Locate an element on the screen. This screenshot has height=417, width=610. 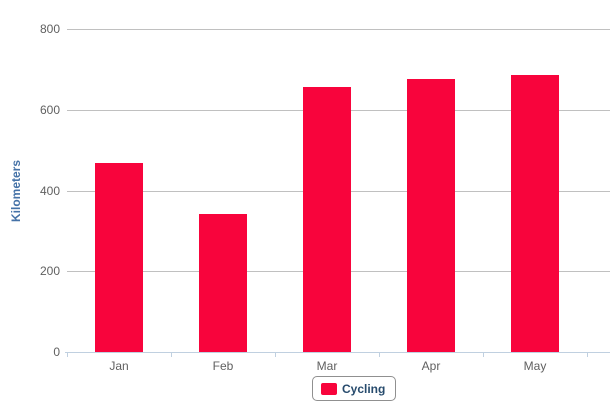
bar-apr is located at coordinates (431, 215).